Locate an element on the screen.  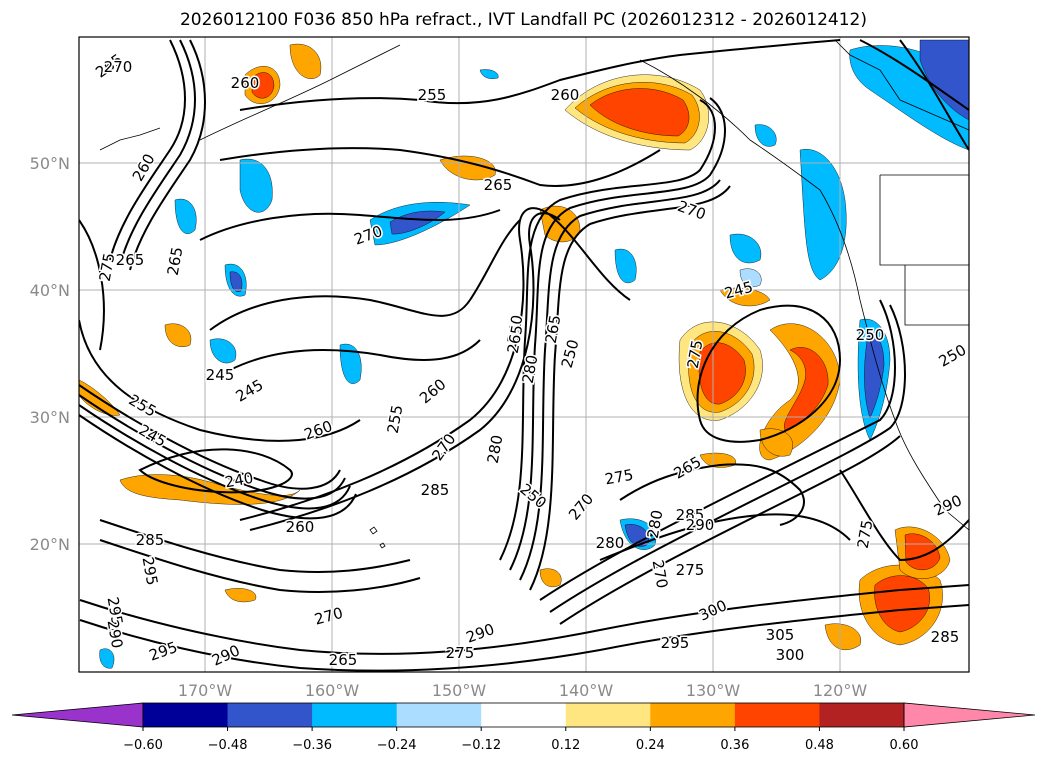
border-alaska-canada is located at coordinates (901, 85).